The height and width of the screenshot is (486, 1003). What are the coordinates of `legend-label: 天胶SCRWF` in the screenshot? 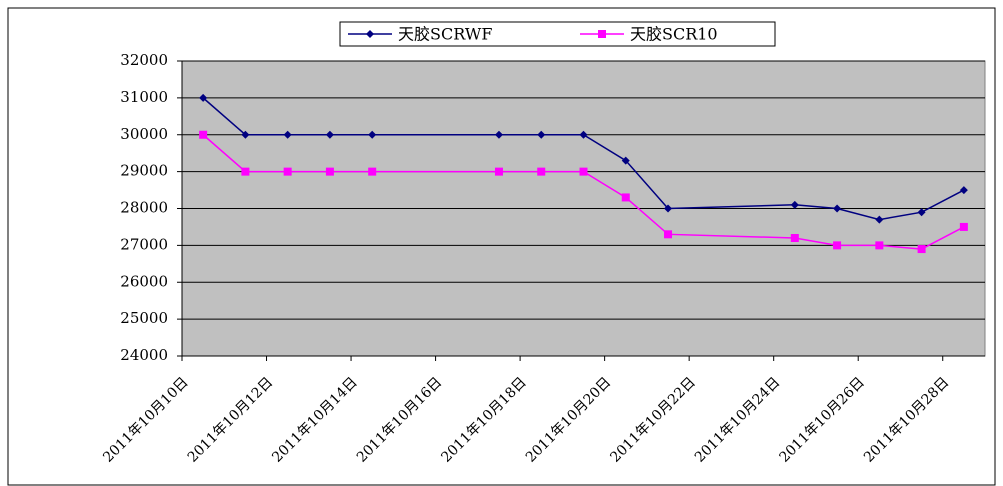 It's located at (445, 34).